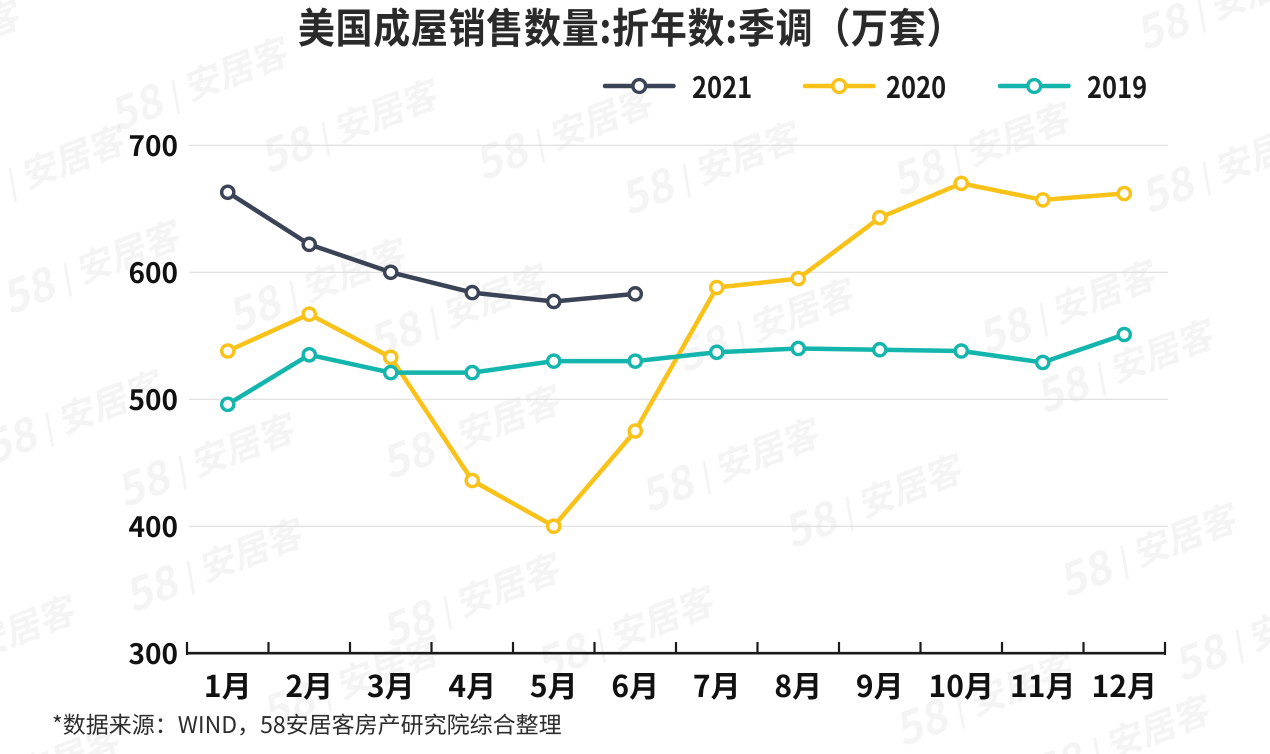 The image size is (1270, 754). I want to click on x-axis-label: 5月, so click(553, 684).